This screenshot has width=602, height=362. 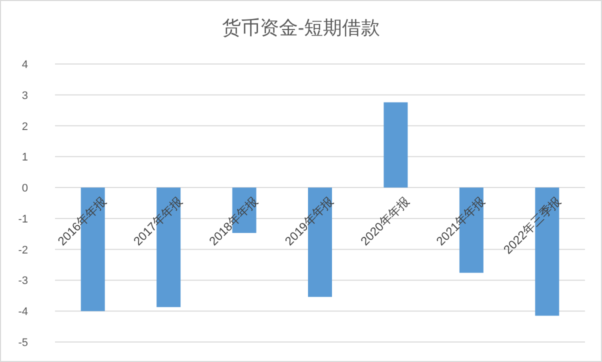 What do you see at coordinates (23, 250) in the screenshot?
I see `y-tick-label: -2` at bounding box center [23, 250].